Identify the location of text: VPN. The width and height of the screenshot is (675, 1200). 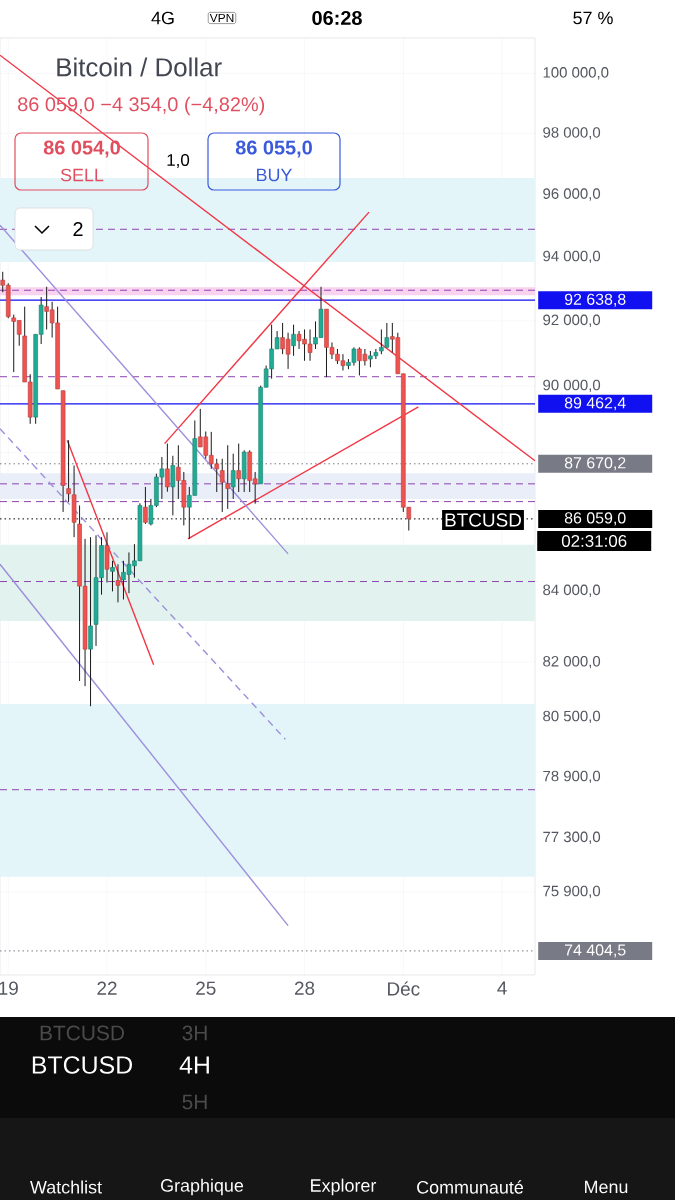
(221, 18).